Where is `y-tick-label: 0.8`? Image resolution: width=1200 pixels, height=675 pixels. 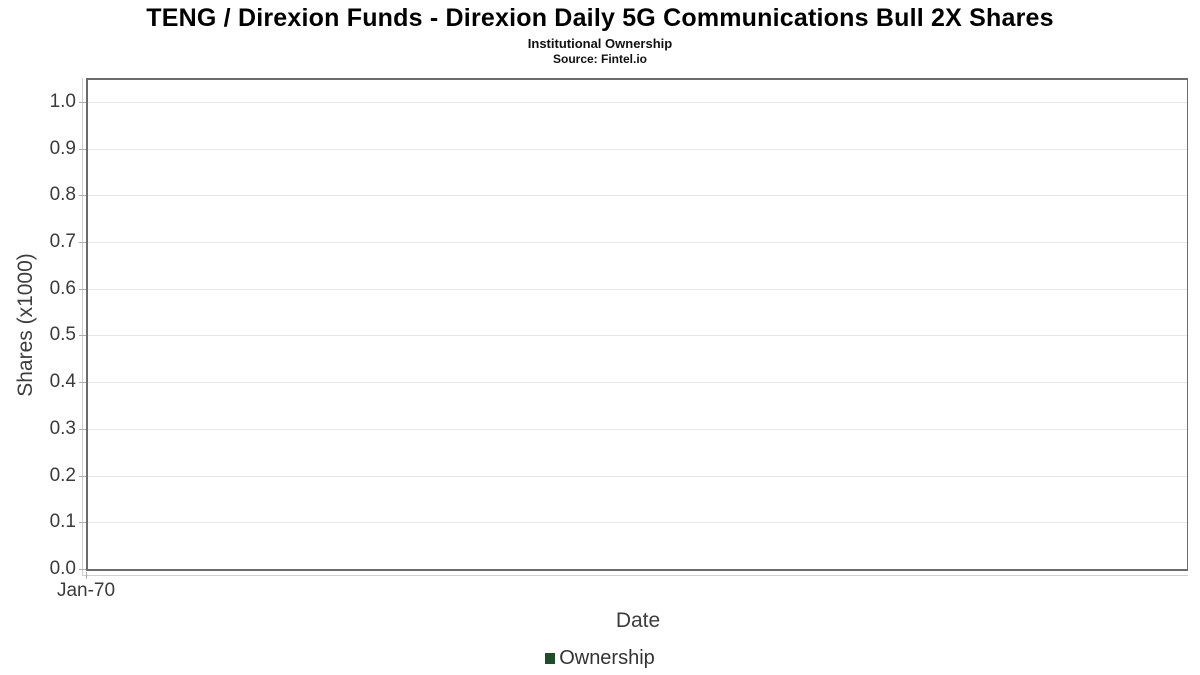 y-tick-label: 0.8 is located at coordinates (62, 194).